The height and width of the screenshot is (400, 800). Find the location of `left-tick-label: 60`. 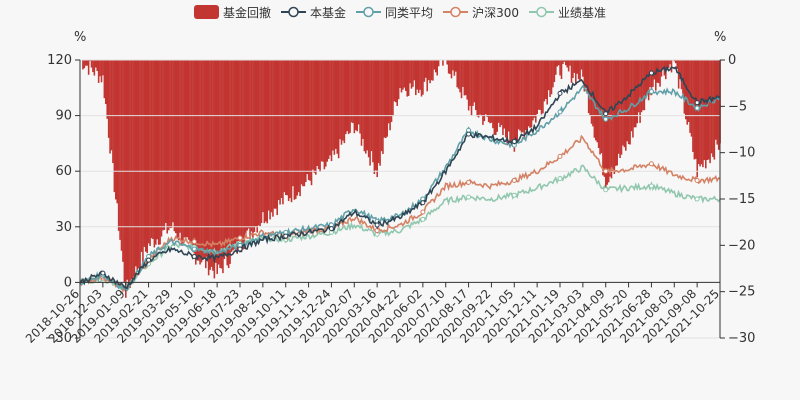

left-tick-label: 60 is located at coordinates (63, 171).